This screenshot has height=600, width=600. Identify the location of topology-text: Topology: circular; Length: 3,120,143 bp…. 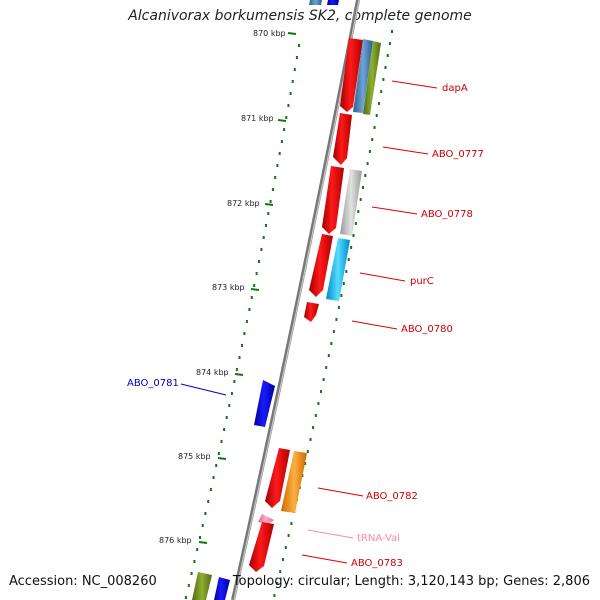
(411, 581).